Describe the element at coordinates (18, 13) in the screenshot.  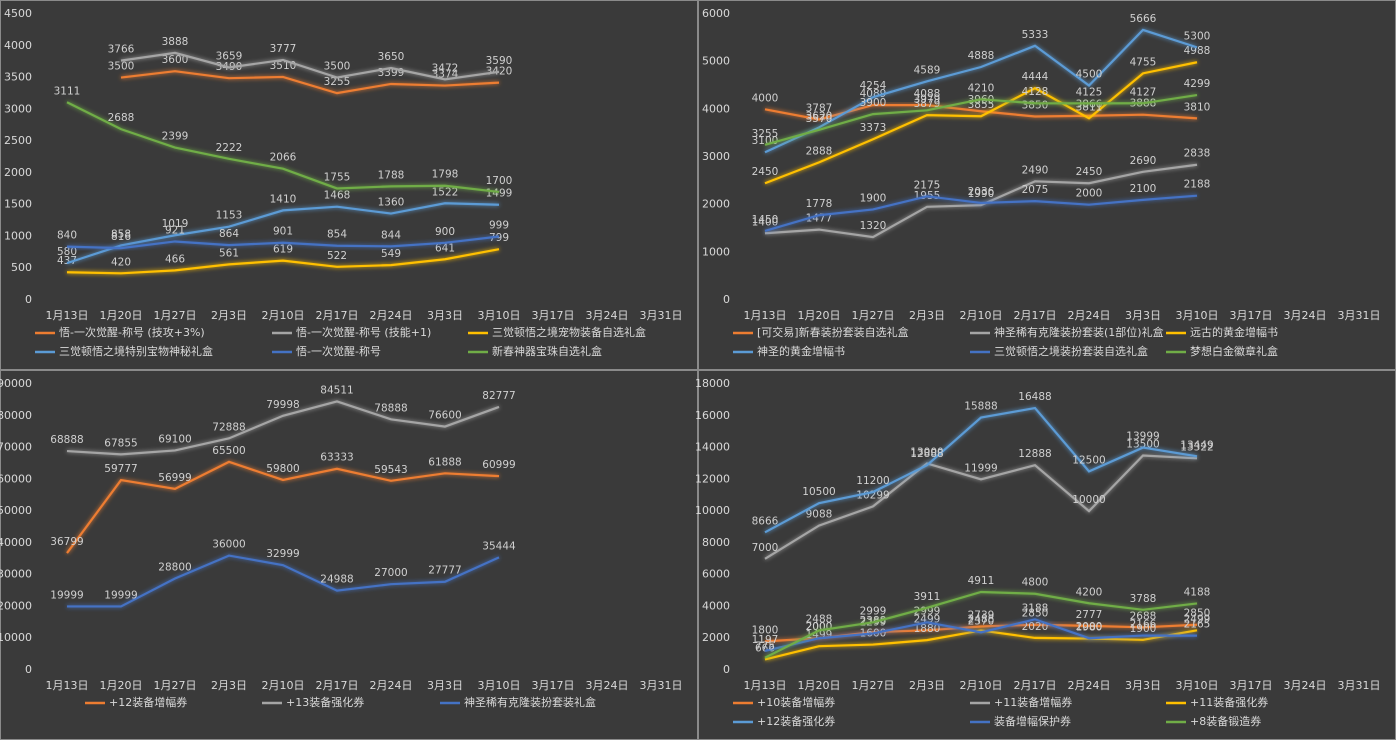
I see `y-tick-label: 4500` at that location.